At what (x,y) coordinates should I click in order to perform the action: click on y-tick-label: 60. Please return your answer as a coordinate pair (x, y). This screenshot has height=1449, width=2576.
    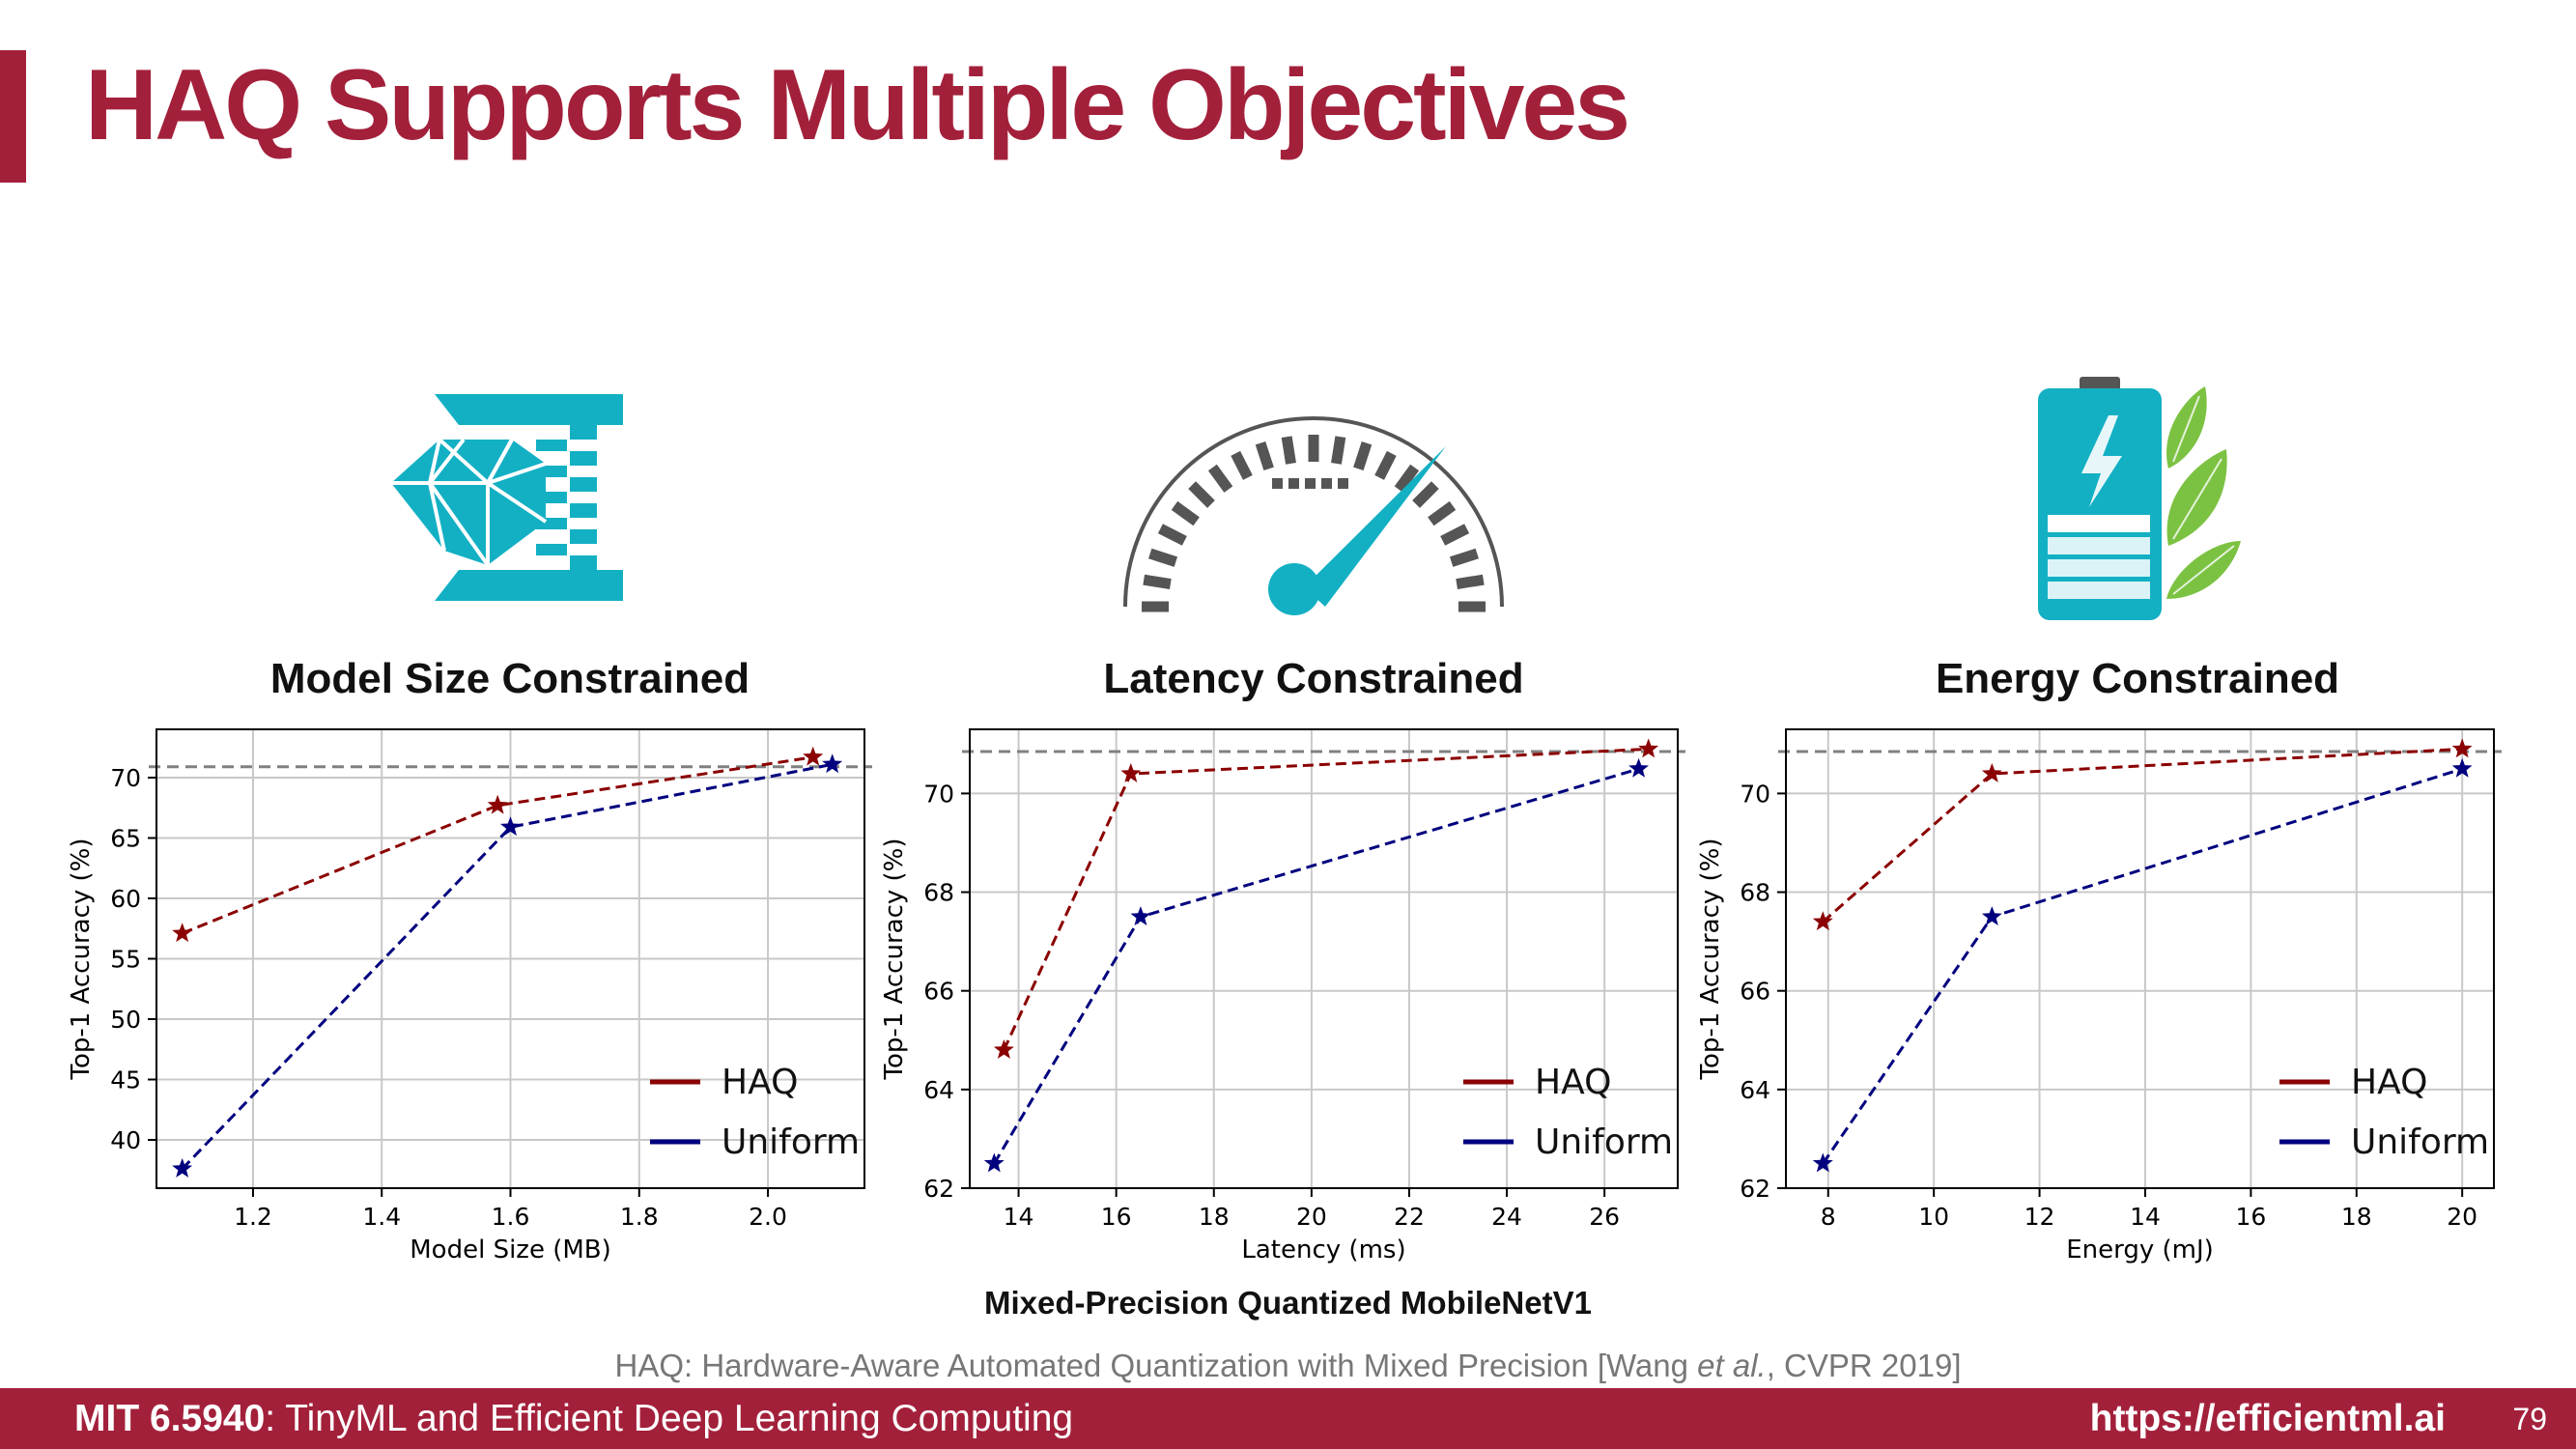
    Looking at the image, I should click on (125, 899).